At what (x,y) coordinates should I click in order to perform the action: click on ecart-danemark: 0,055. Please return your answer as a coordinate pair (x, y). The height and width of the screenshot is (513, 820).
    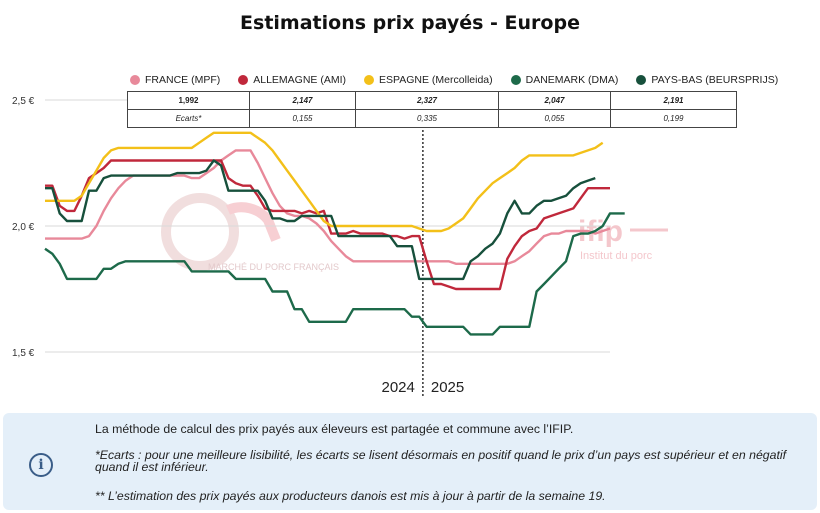
    Looking at the image, I should click on (554, 118).